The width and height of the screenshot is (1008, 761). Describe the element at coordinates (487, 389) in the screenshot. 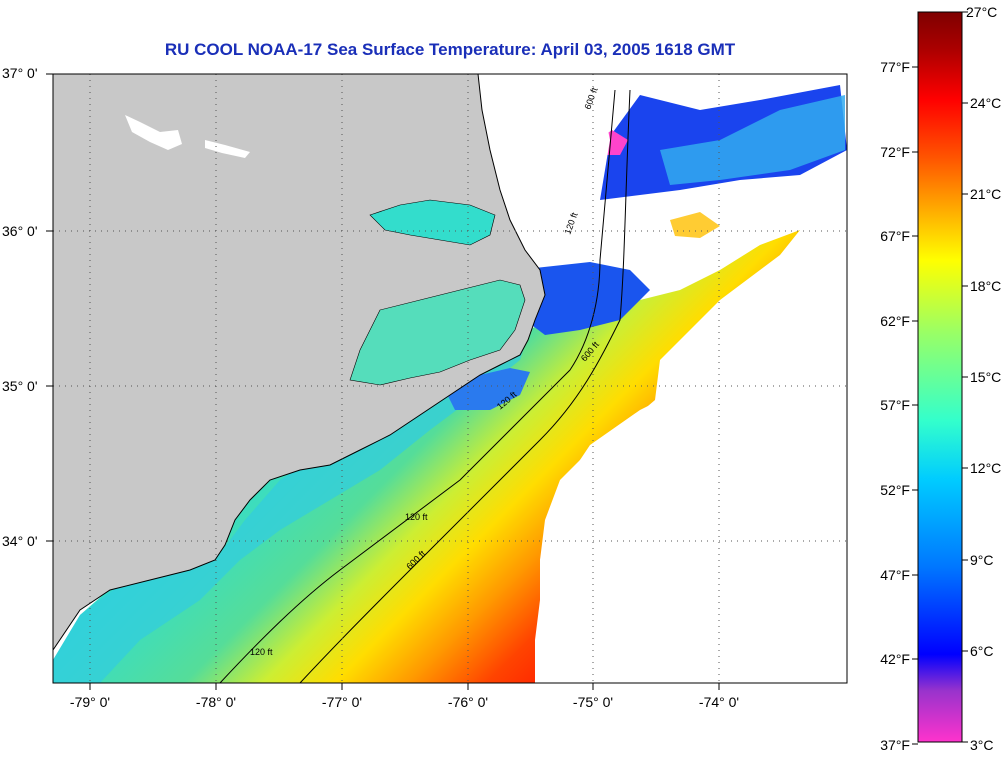

I see `cold-water-patch-south` at that location.